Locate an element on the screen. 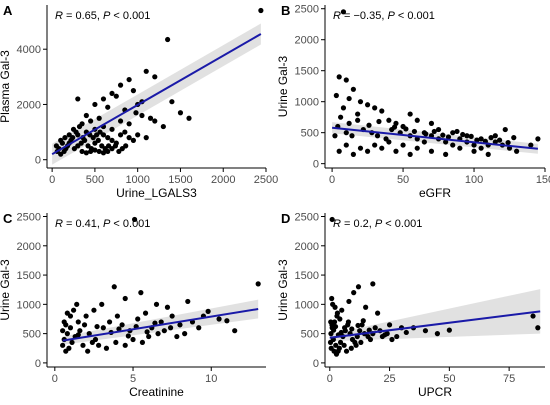 The height and width of the screenshot is (405, 550). x-tick-label: 0 is located at coordinates (332, 180).